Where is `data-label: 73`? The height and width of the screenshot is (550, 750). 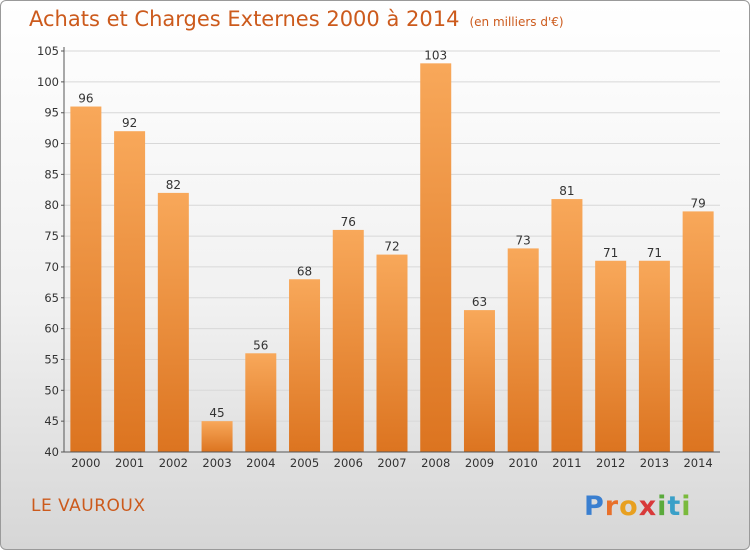
data-label: 73 is located at coordinates (523, 240).